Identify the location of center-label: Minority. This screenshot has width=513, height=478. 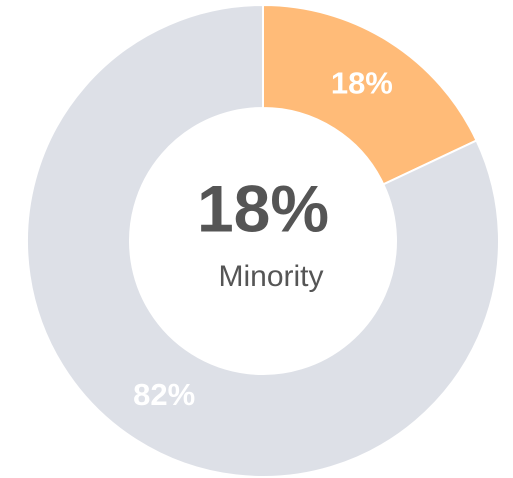
(270, 276).